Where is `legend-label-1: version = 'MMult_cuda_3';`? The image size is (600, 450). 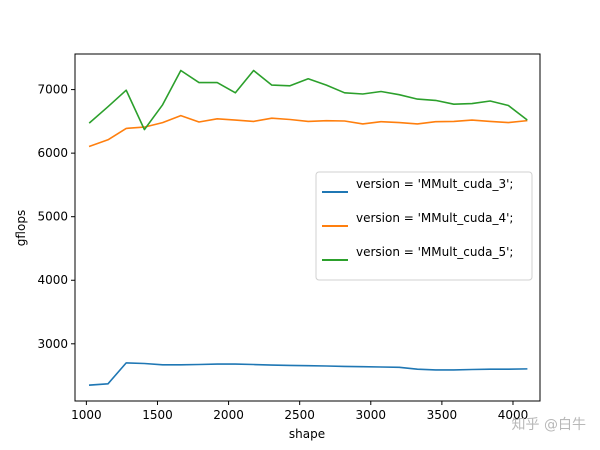
legend-label-1: version = 'MMult_cuda_3'; is located at coordinates (434, 184).